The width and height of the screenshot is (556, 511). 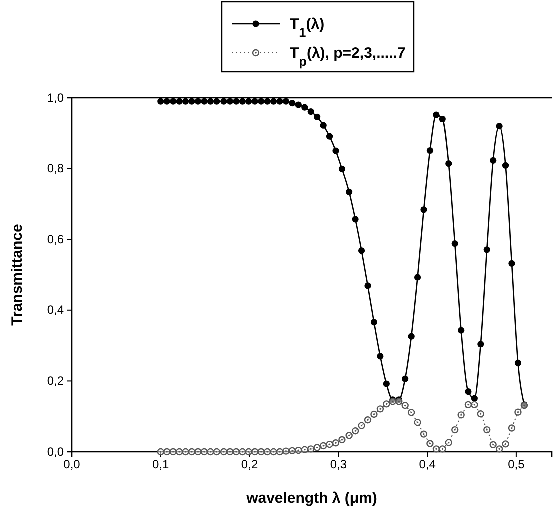 What do you see at coordinates (348, 56) in the screenshot?
I see `legend-label: T$_{p}$(λ), p=2,3,.....7` at bounding box center [348, 56].